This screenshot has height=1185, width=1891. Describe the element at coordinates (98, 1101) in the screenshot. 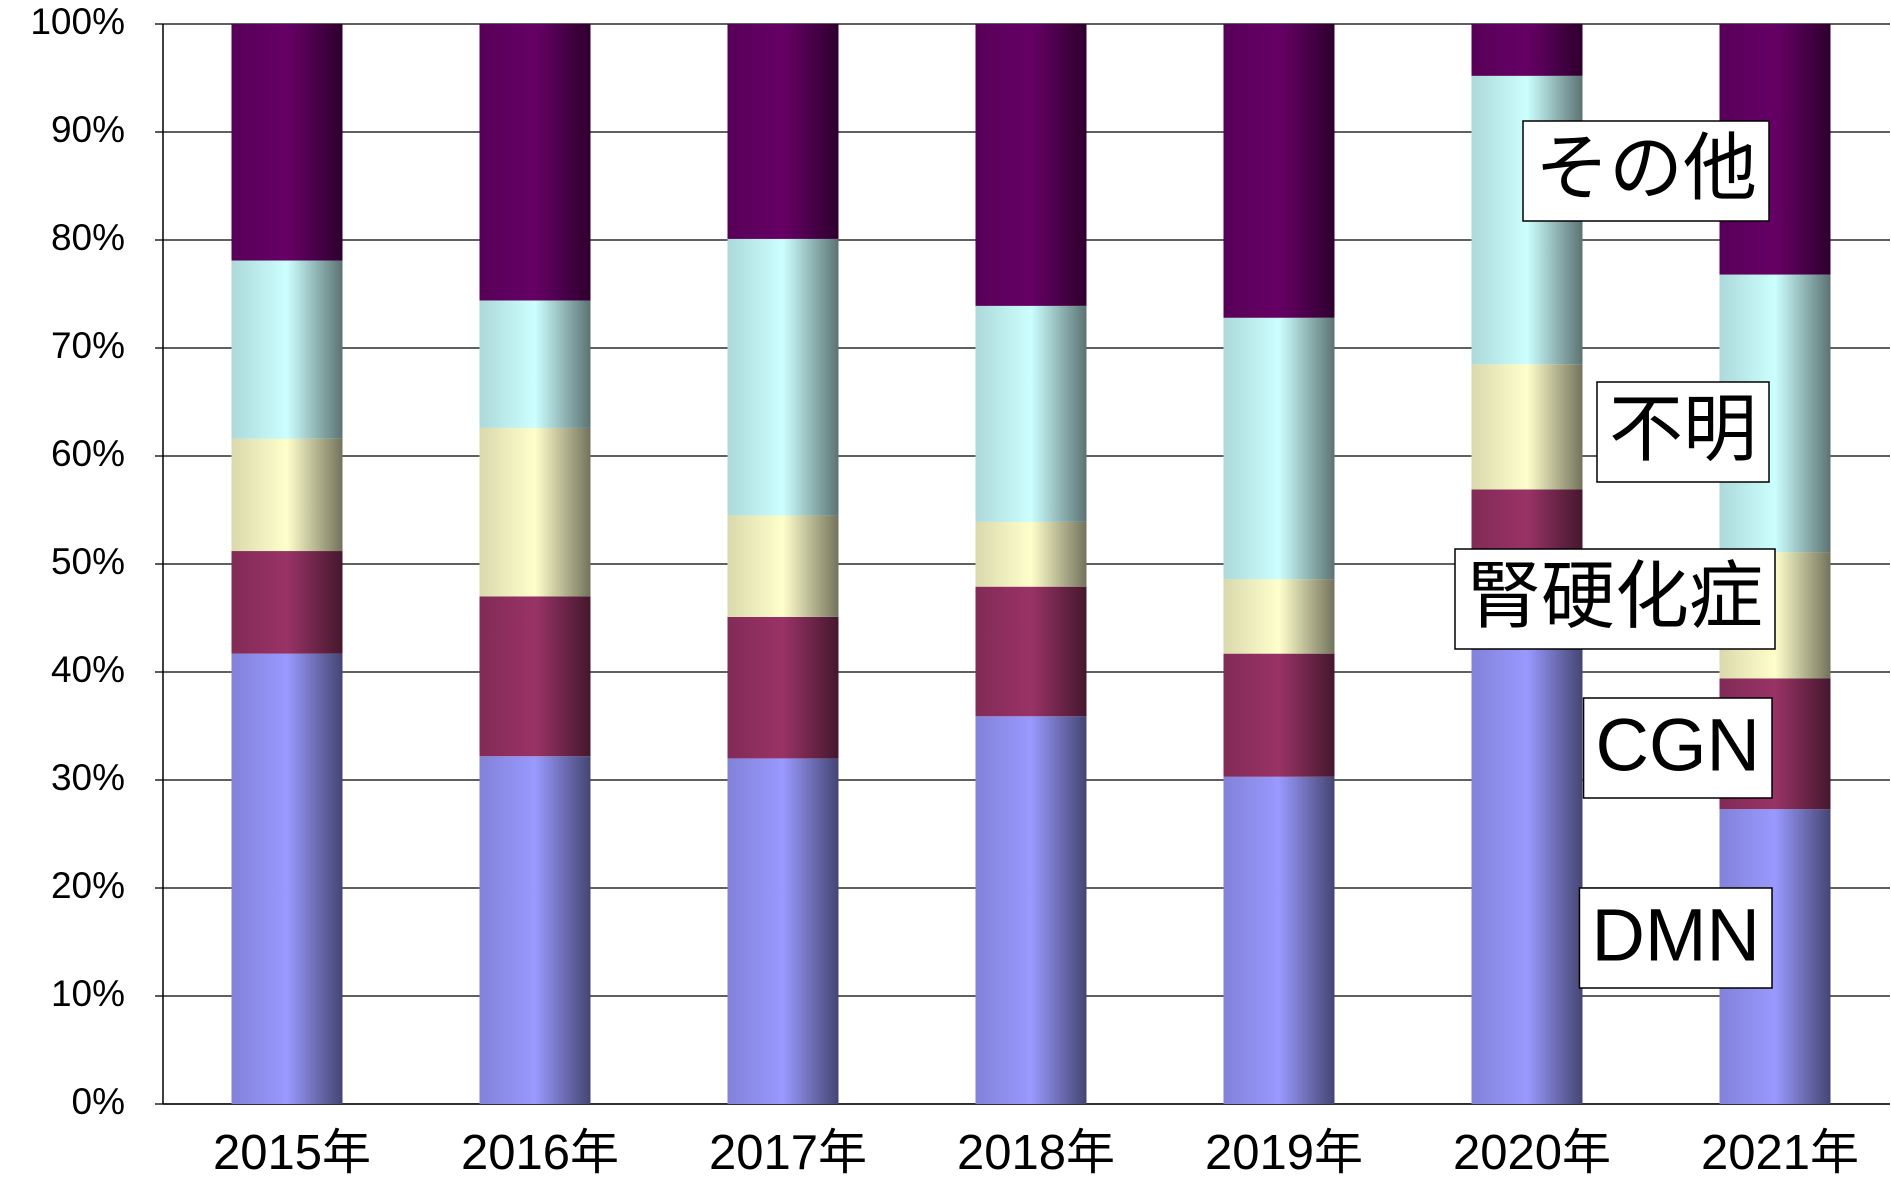

I see `y-tick-label: 0%` at that location.